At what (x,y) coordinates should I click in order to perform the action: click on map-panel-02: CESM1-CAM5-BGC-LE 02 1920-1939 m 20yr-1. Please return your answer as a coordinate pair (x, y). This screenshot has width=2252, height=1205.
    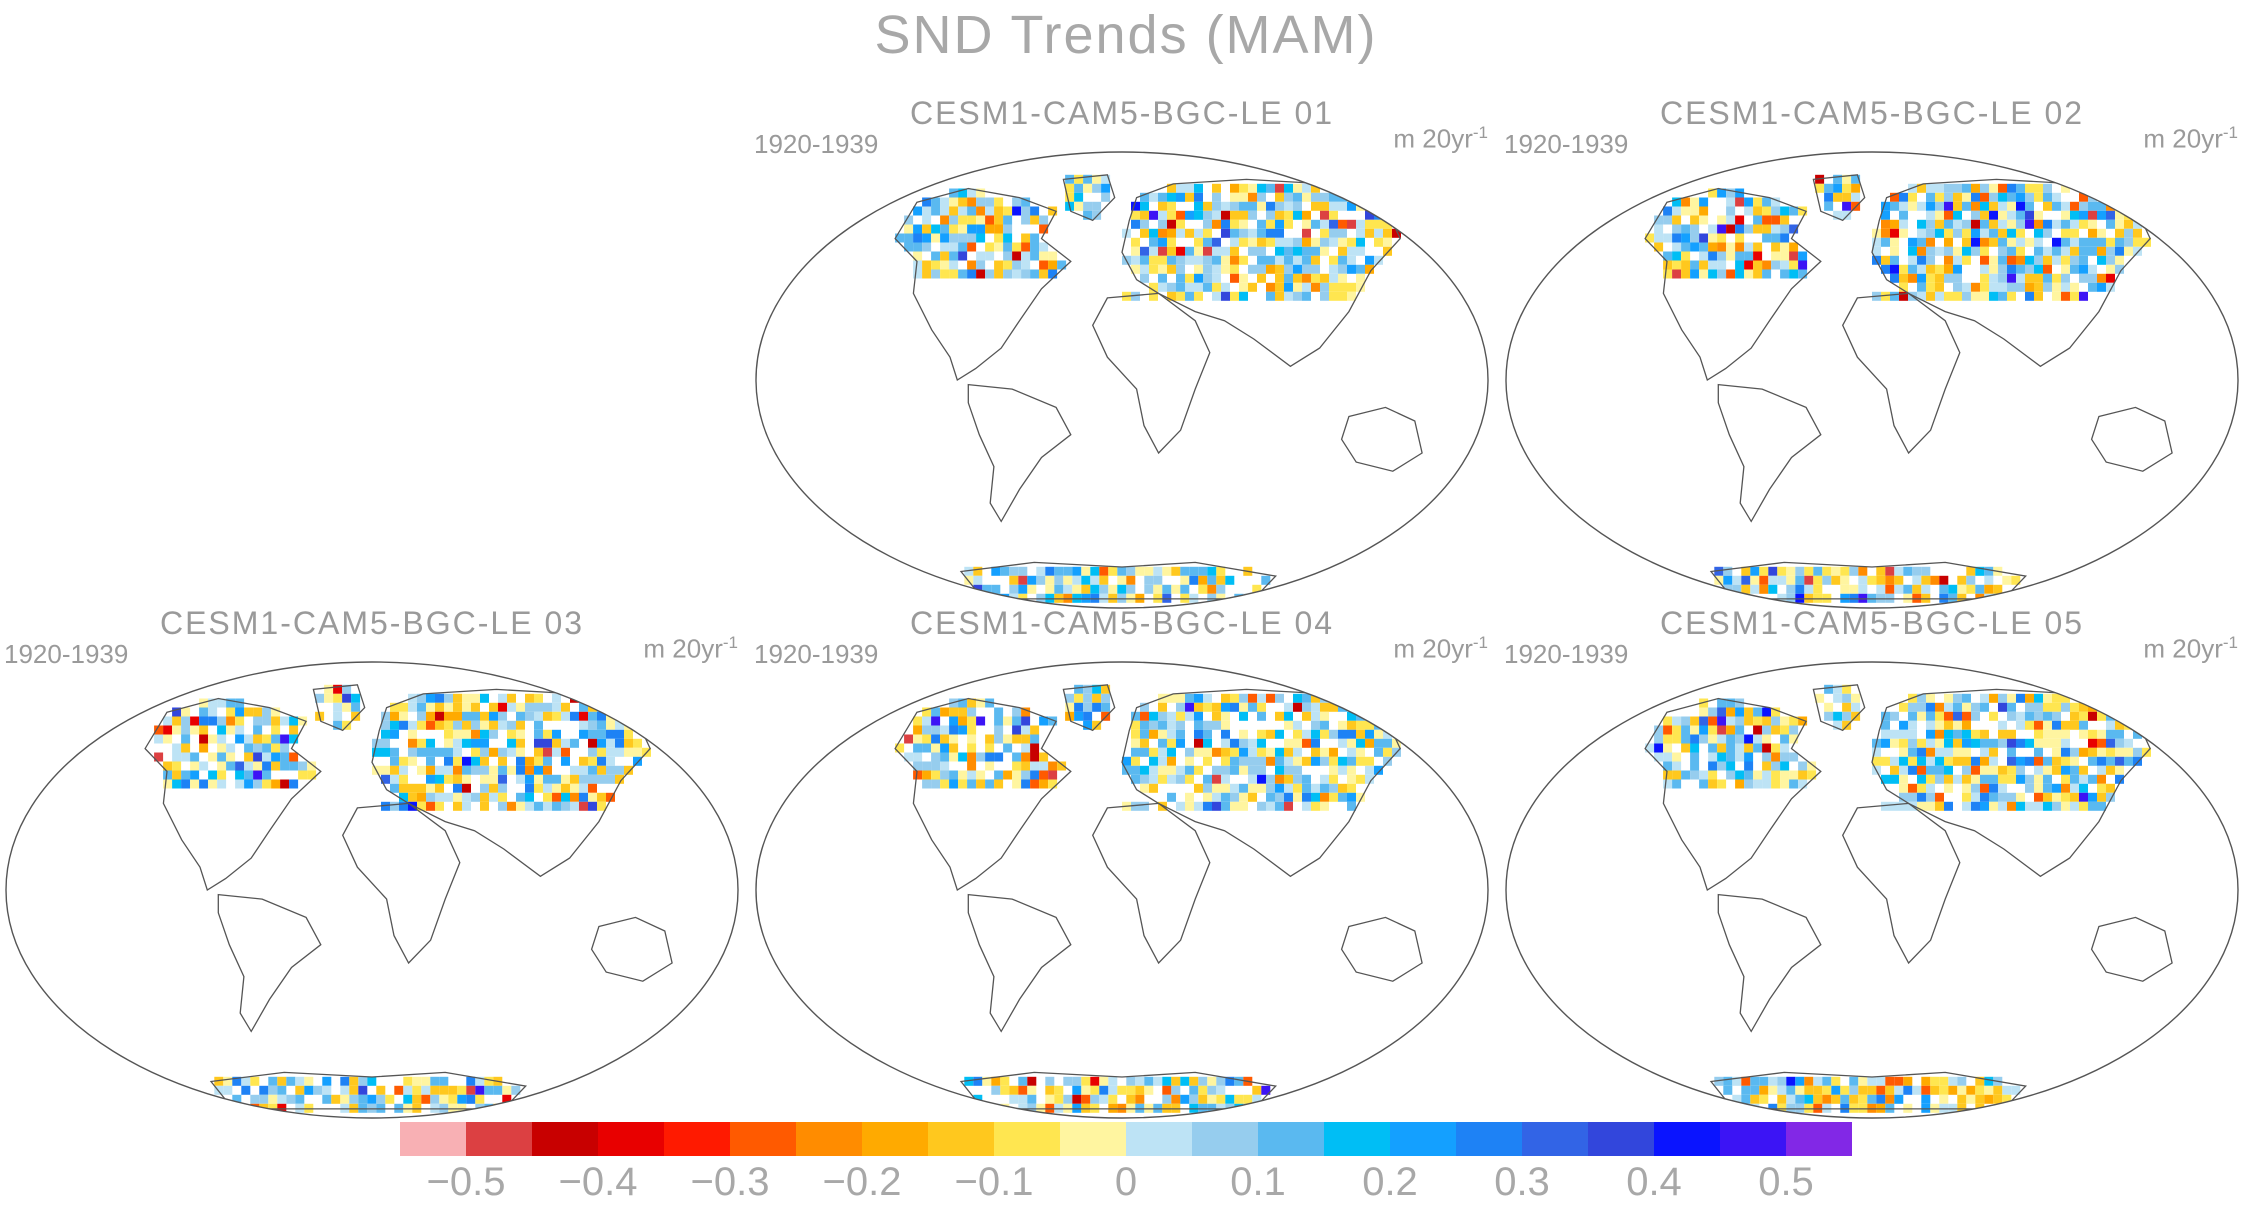
    Looking at the image, I should click on (1872, 355).